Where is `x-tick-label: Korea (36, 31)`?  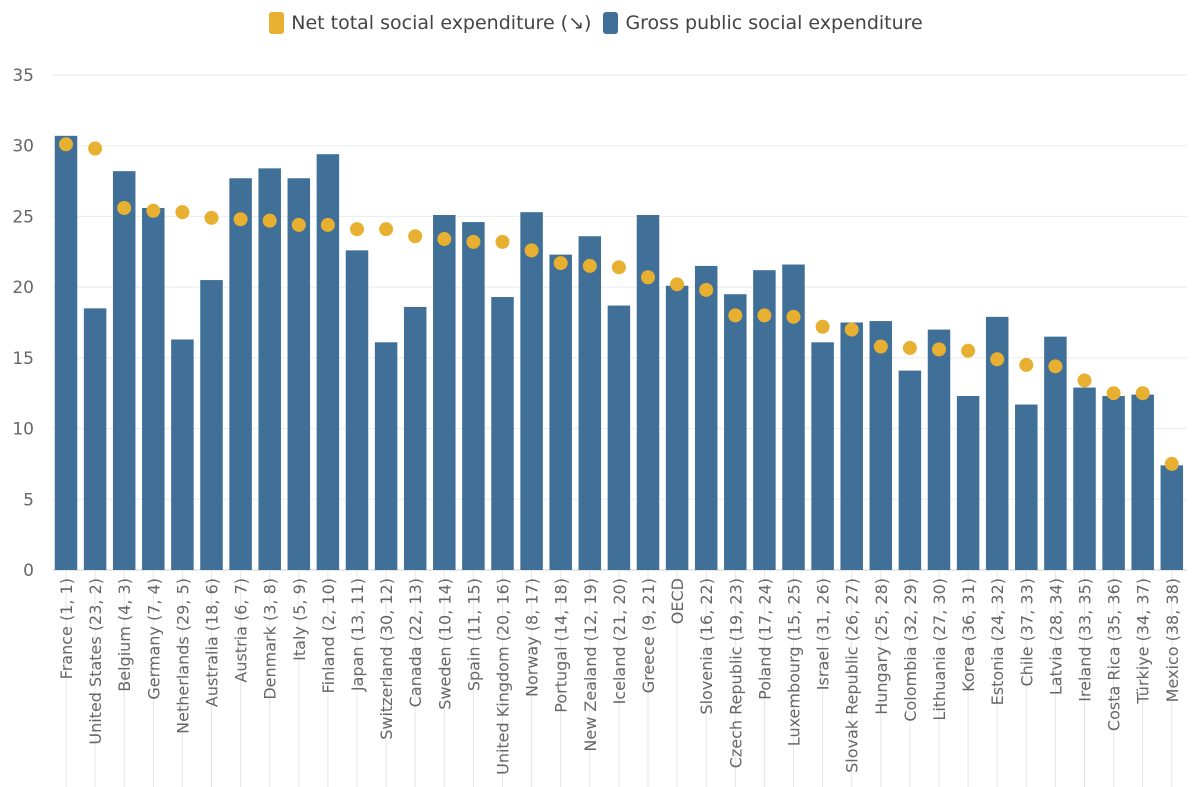
x-tick-label: Korea (36, 31) is located at coordinates (968, 635).